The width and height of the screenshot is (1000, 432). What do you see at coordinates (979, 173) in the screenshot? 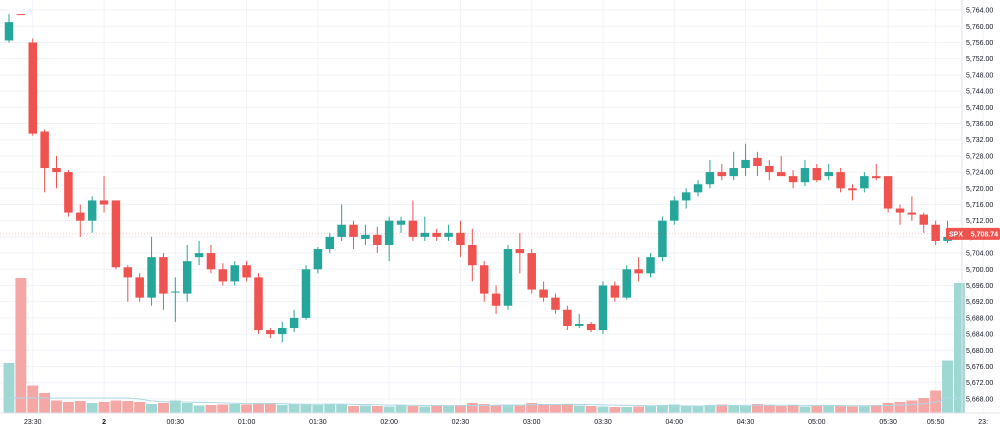
I see `y-tick-label: 5,724.00` at bounding box center [979, 173].